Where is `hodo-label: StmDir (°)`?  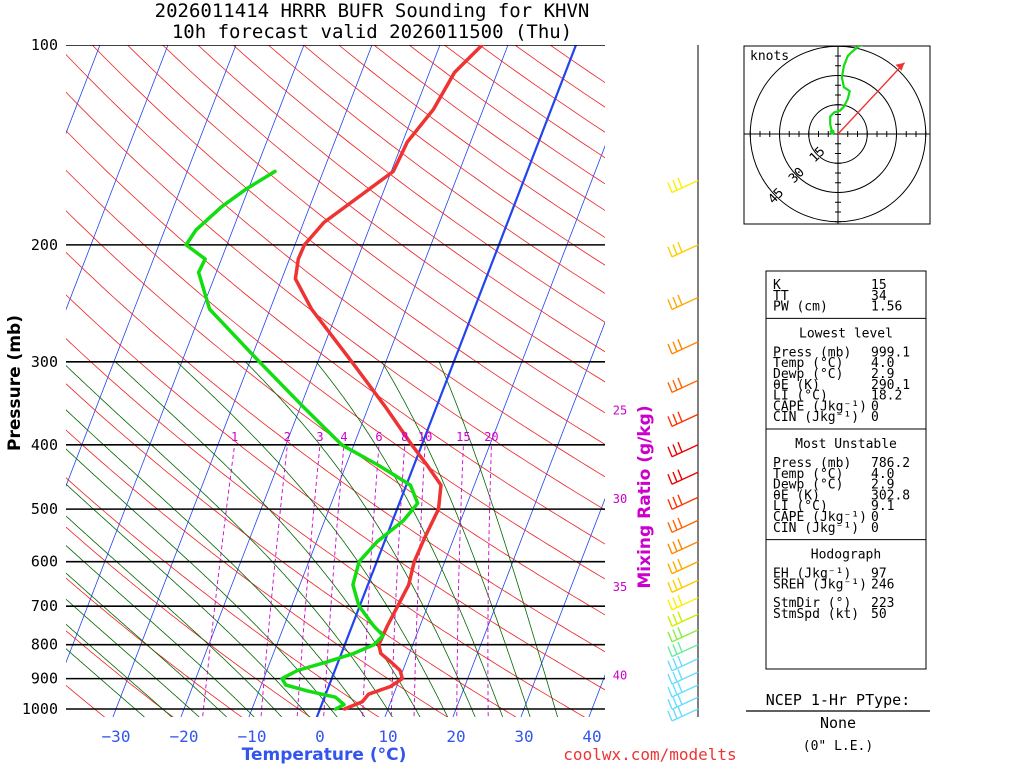 hodo-label: StmDir (°) is located at coordinates (812, 603).